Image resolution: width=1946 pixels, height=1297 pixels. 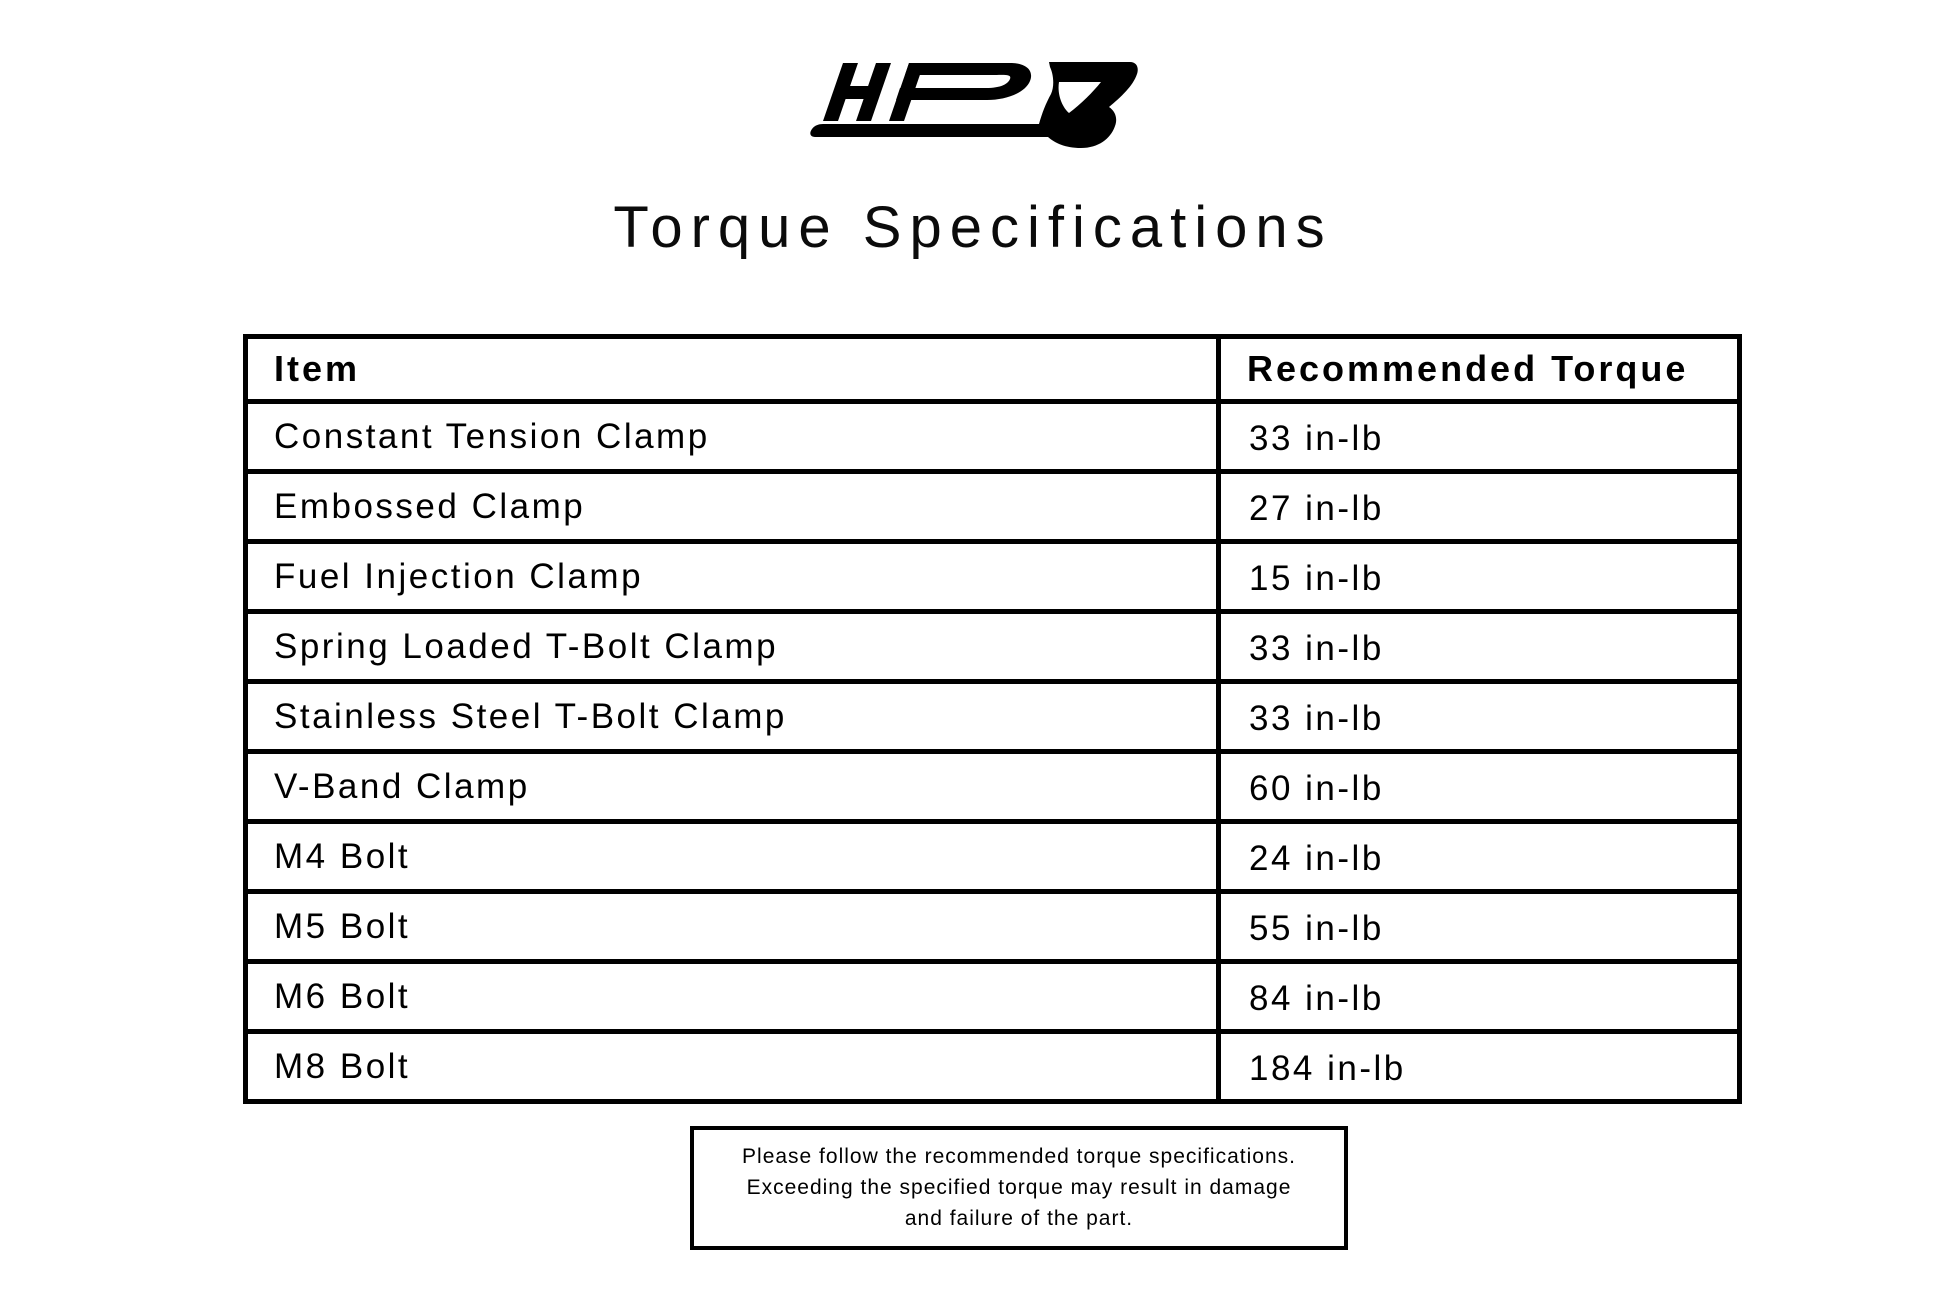 I want to click on torque-cell: 27 in-lb, so click(x=1479, y=506).